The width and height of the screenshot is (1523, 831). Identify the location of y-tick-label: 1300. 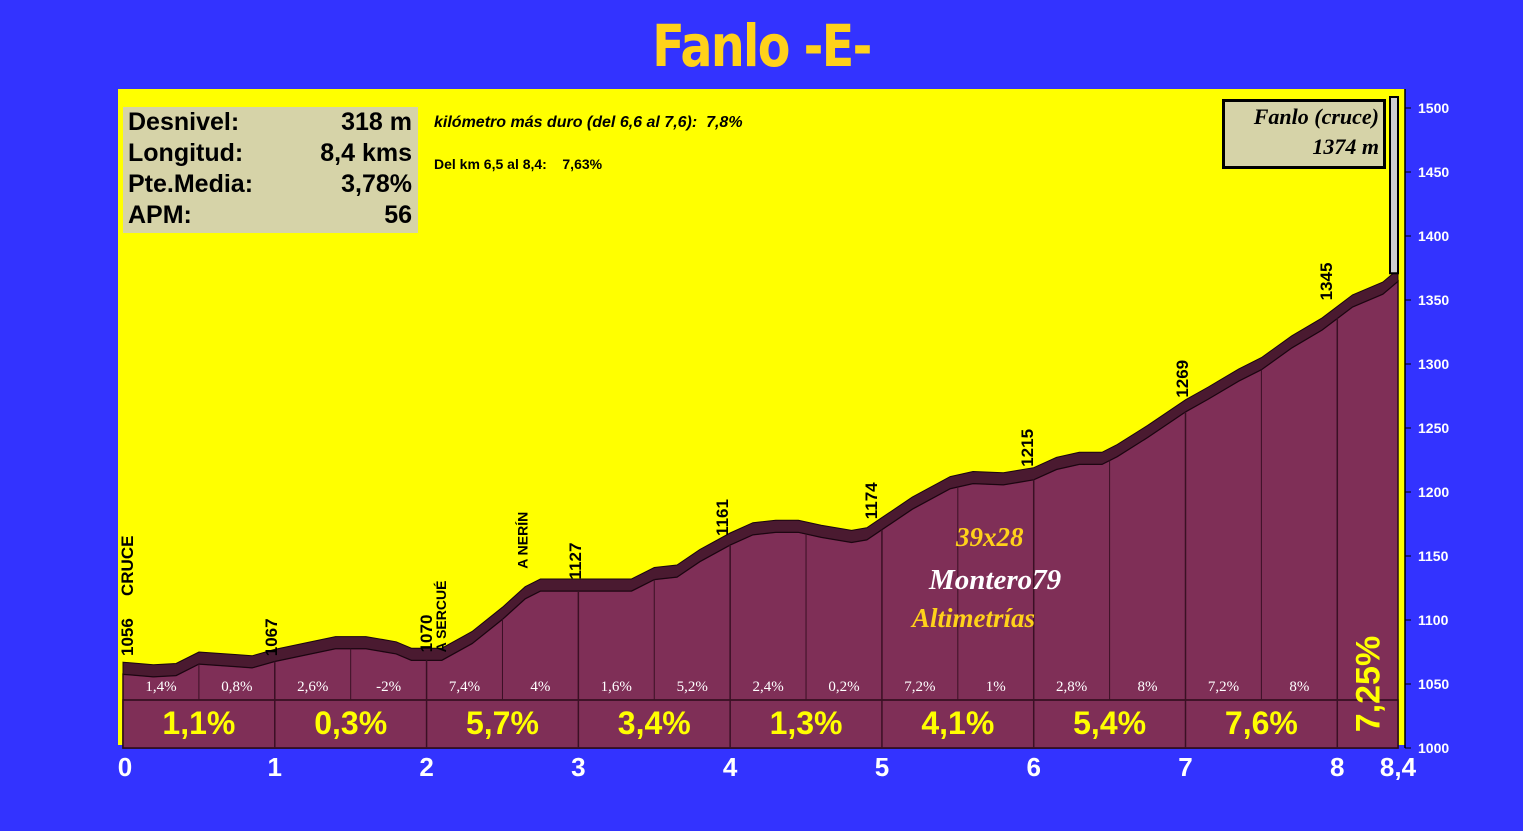
(1433, 364).